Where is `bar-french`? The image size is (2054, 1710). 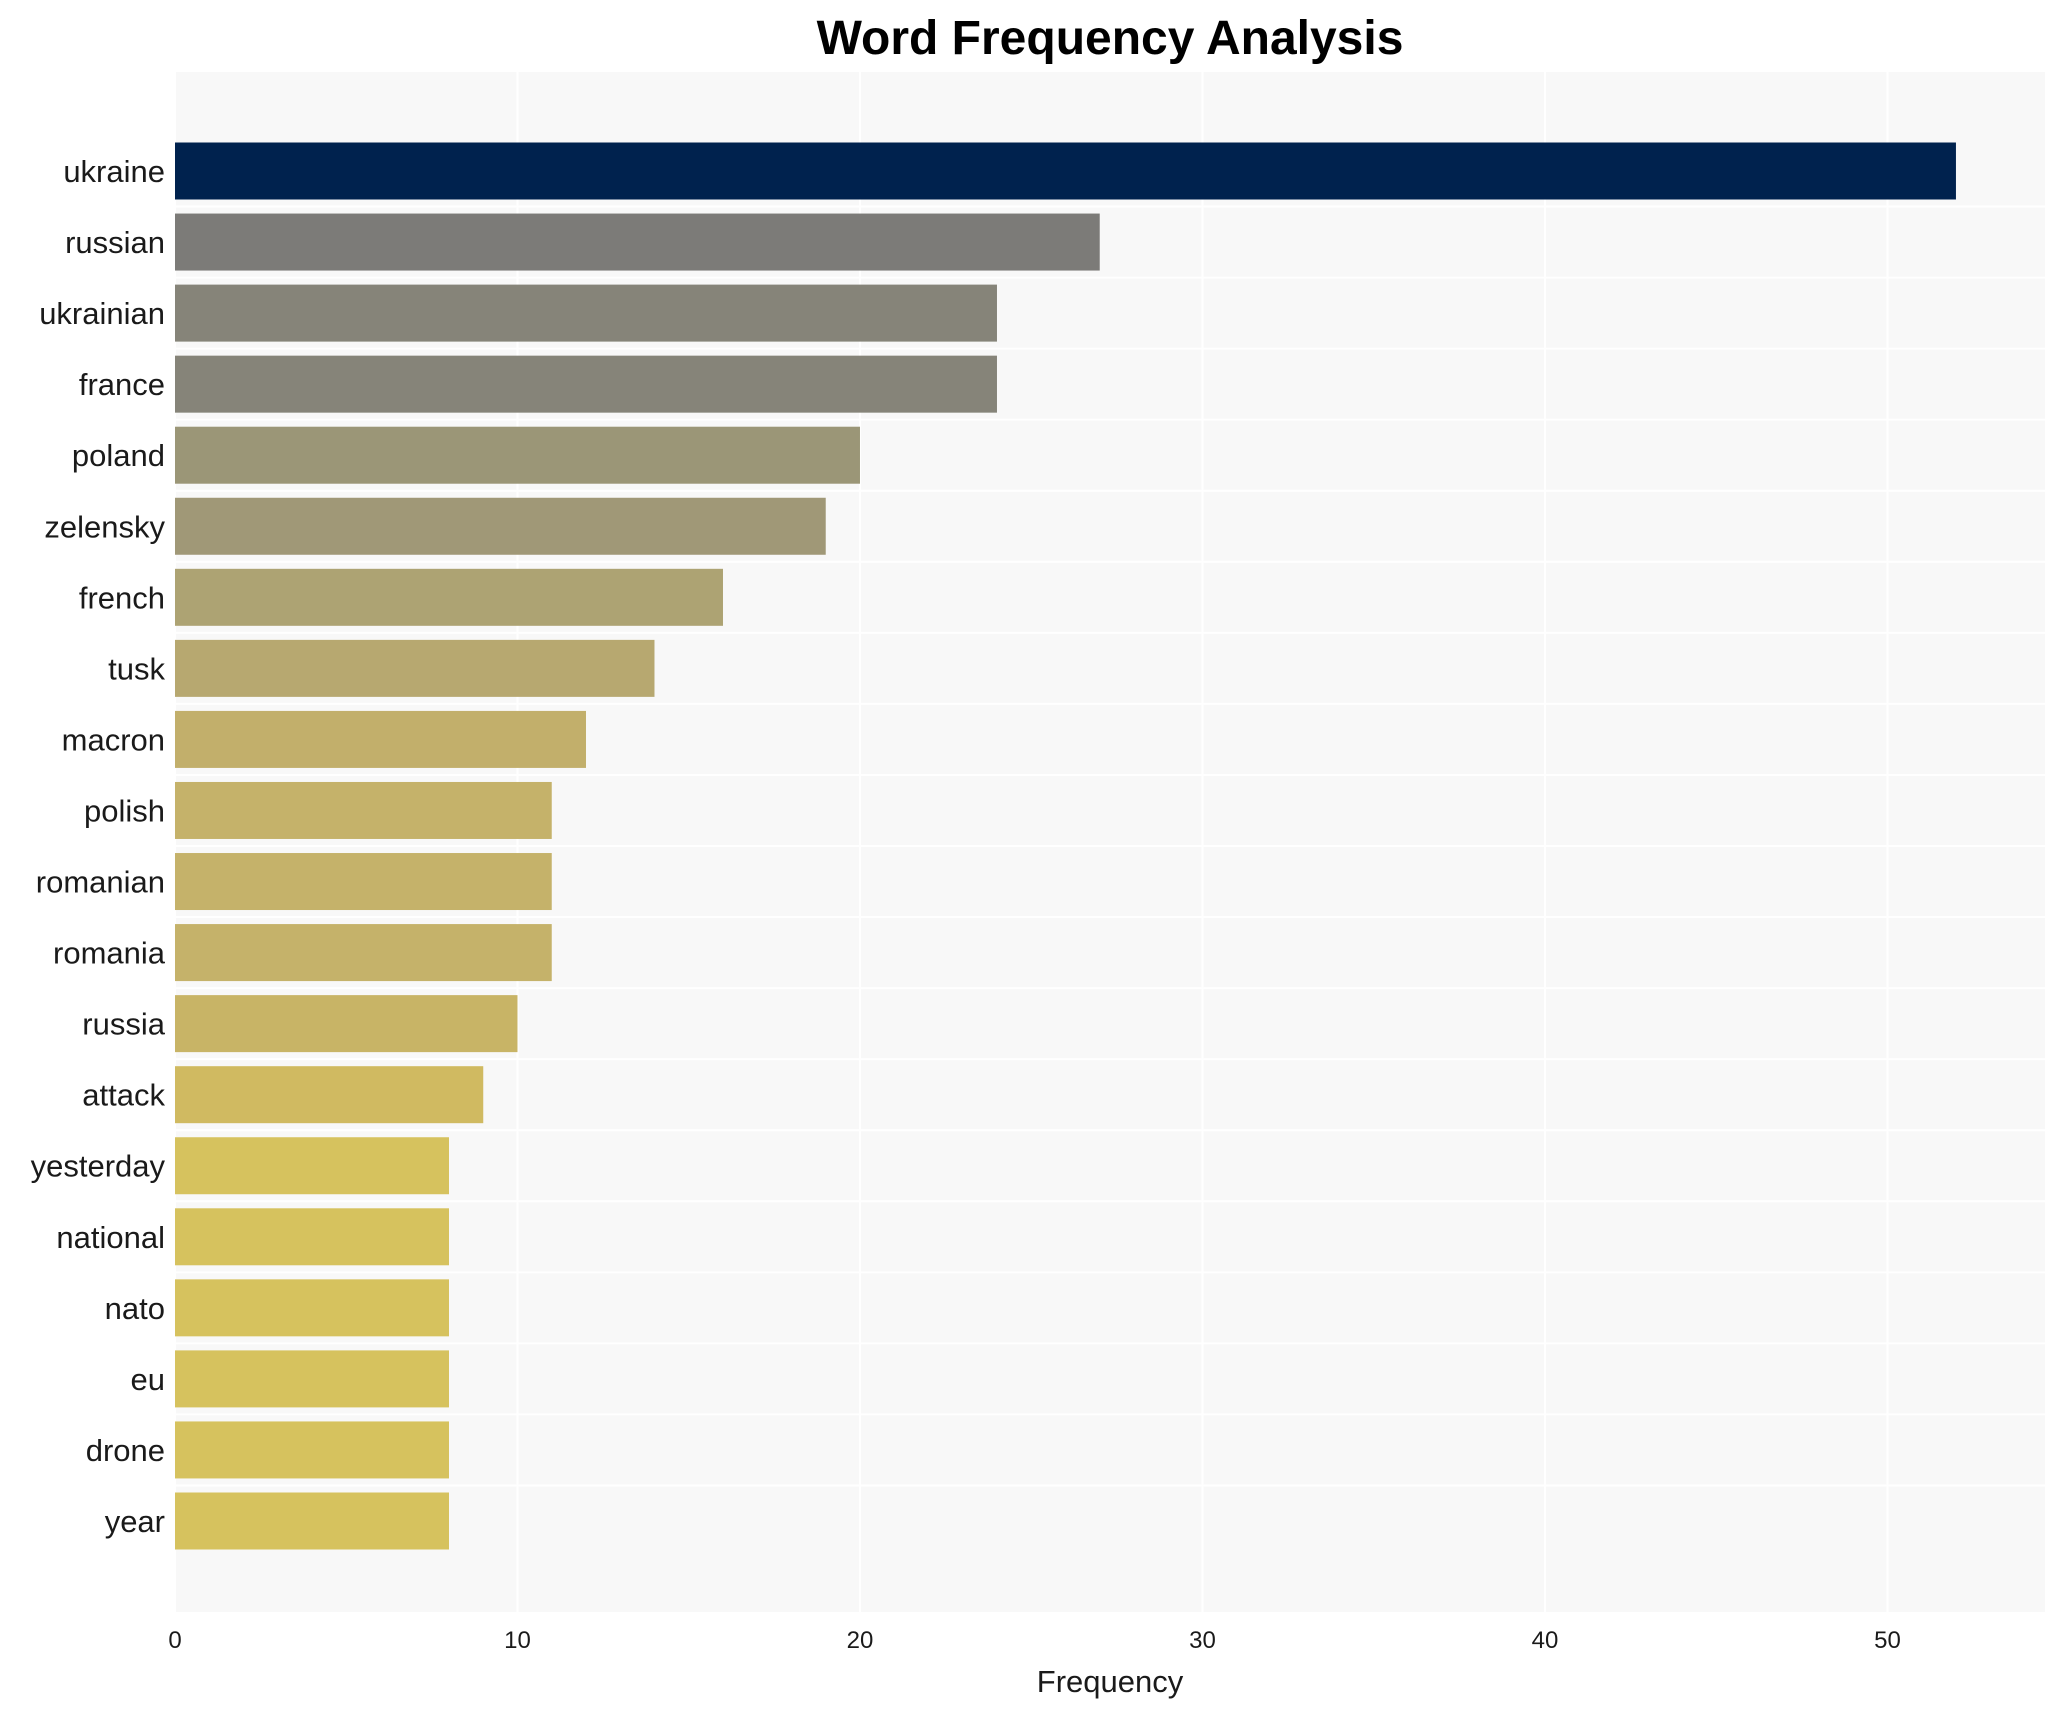
bar-french is located at coordinates (449, 597).